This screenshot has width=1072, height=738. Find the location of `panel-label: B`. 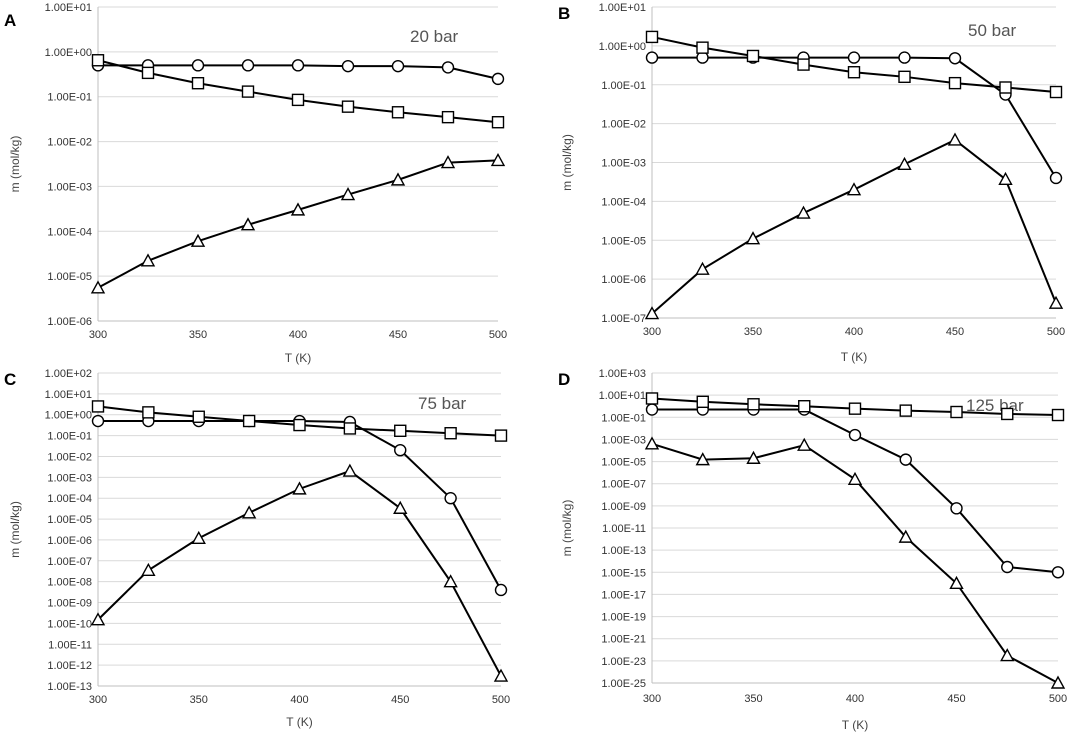

panel-label: B is located at coordinates (564, 13).